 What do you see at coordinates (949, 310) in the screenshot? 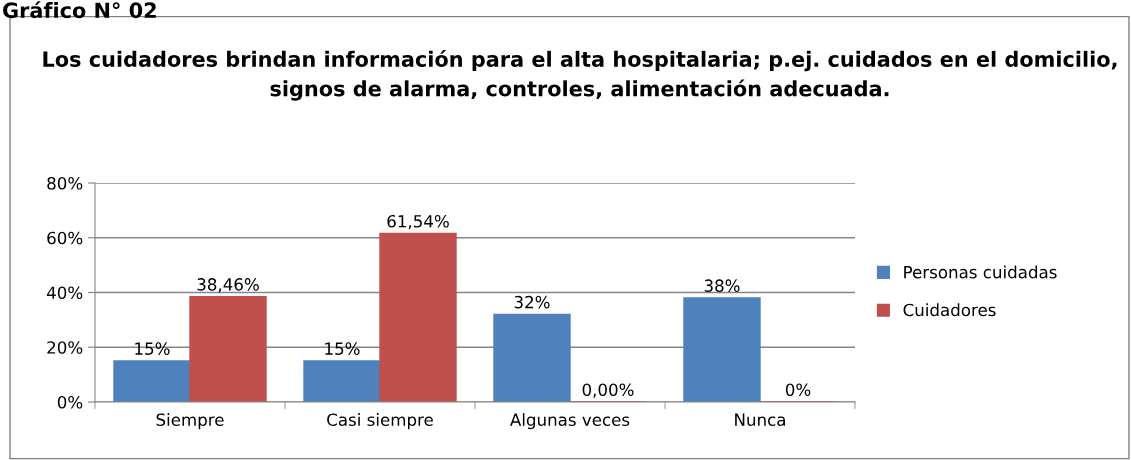
I see `legend-label: Cuidadores` at bounding box center [949, 310].